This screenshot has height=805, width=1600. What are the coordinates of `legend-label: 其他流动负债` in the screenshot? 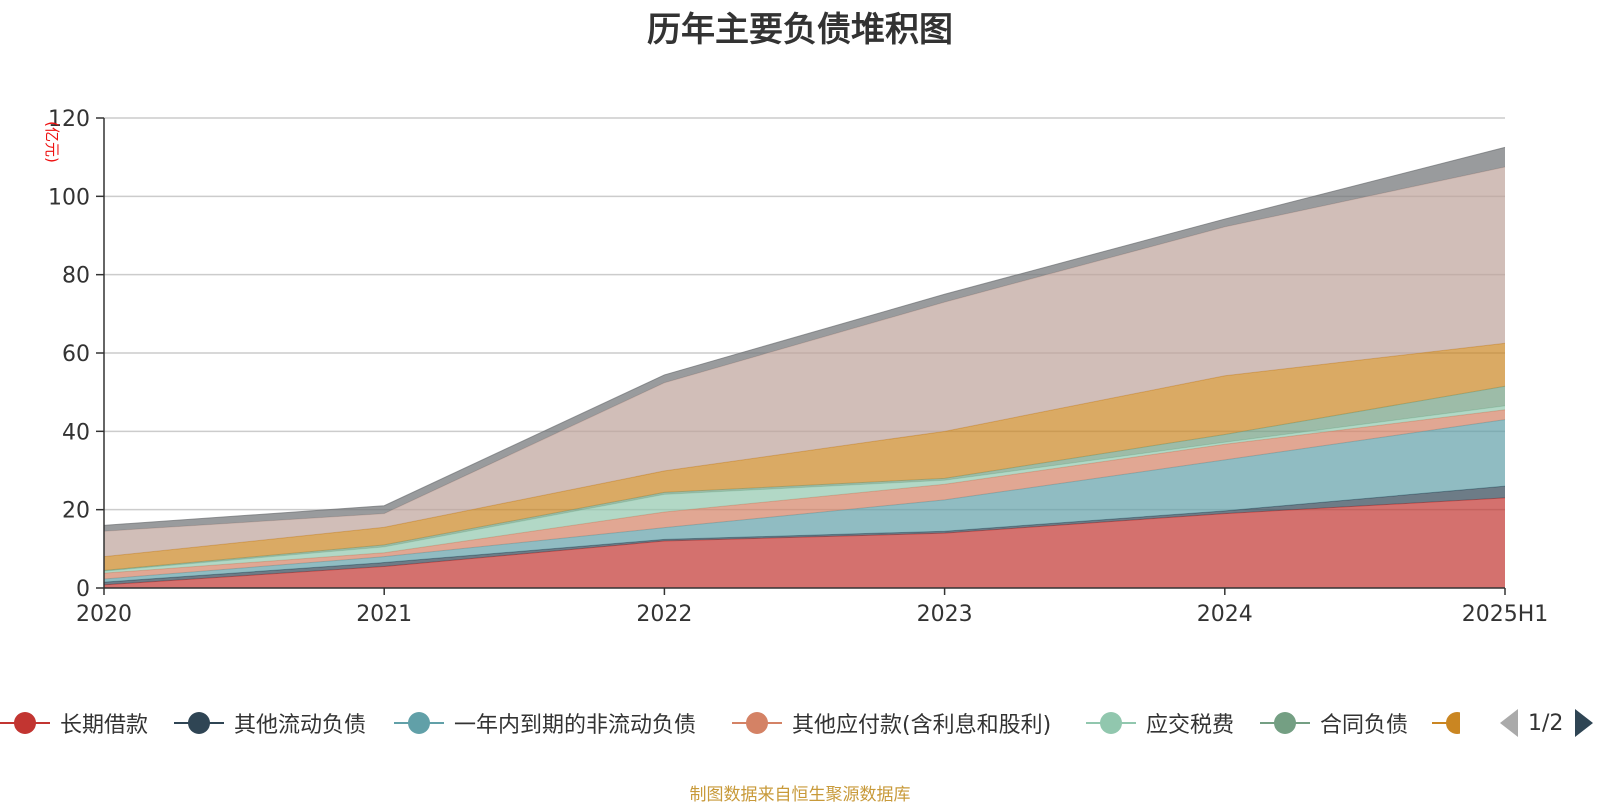 It's located at (300, 725).